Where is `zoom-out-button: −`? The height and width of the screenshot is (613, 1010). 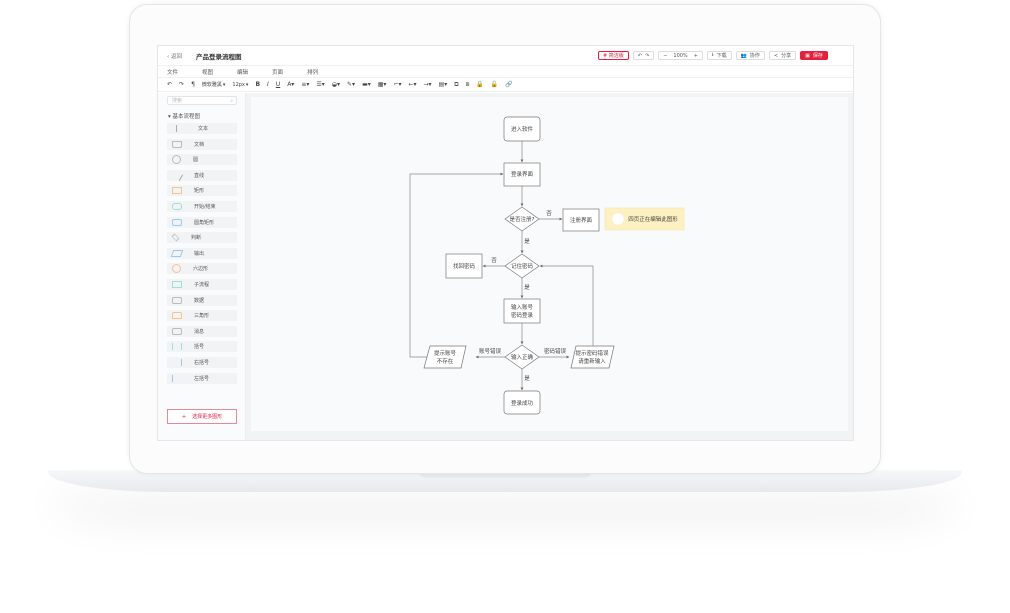
zoom-out-button: − is located at coordinates (665, 55).